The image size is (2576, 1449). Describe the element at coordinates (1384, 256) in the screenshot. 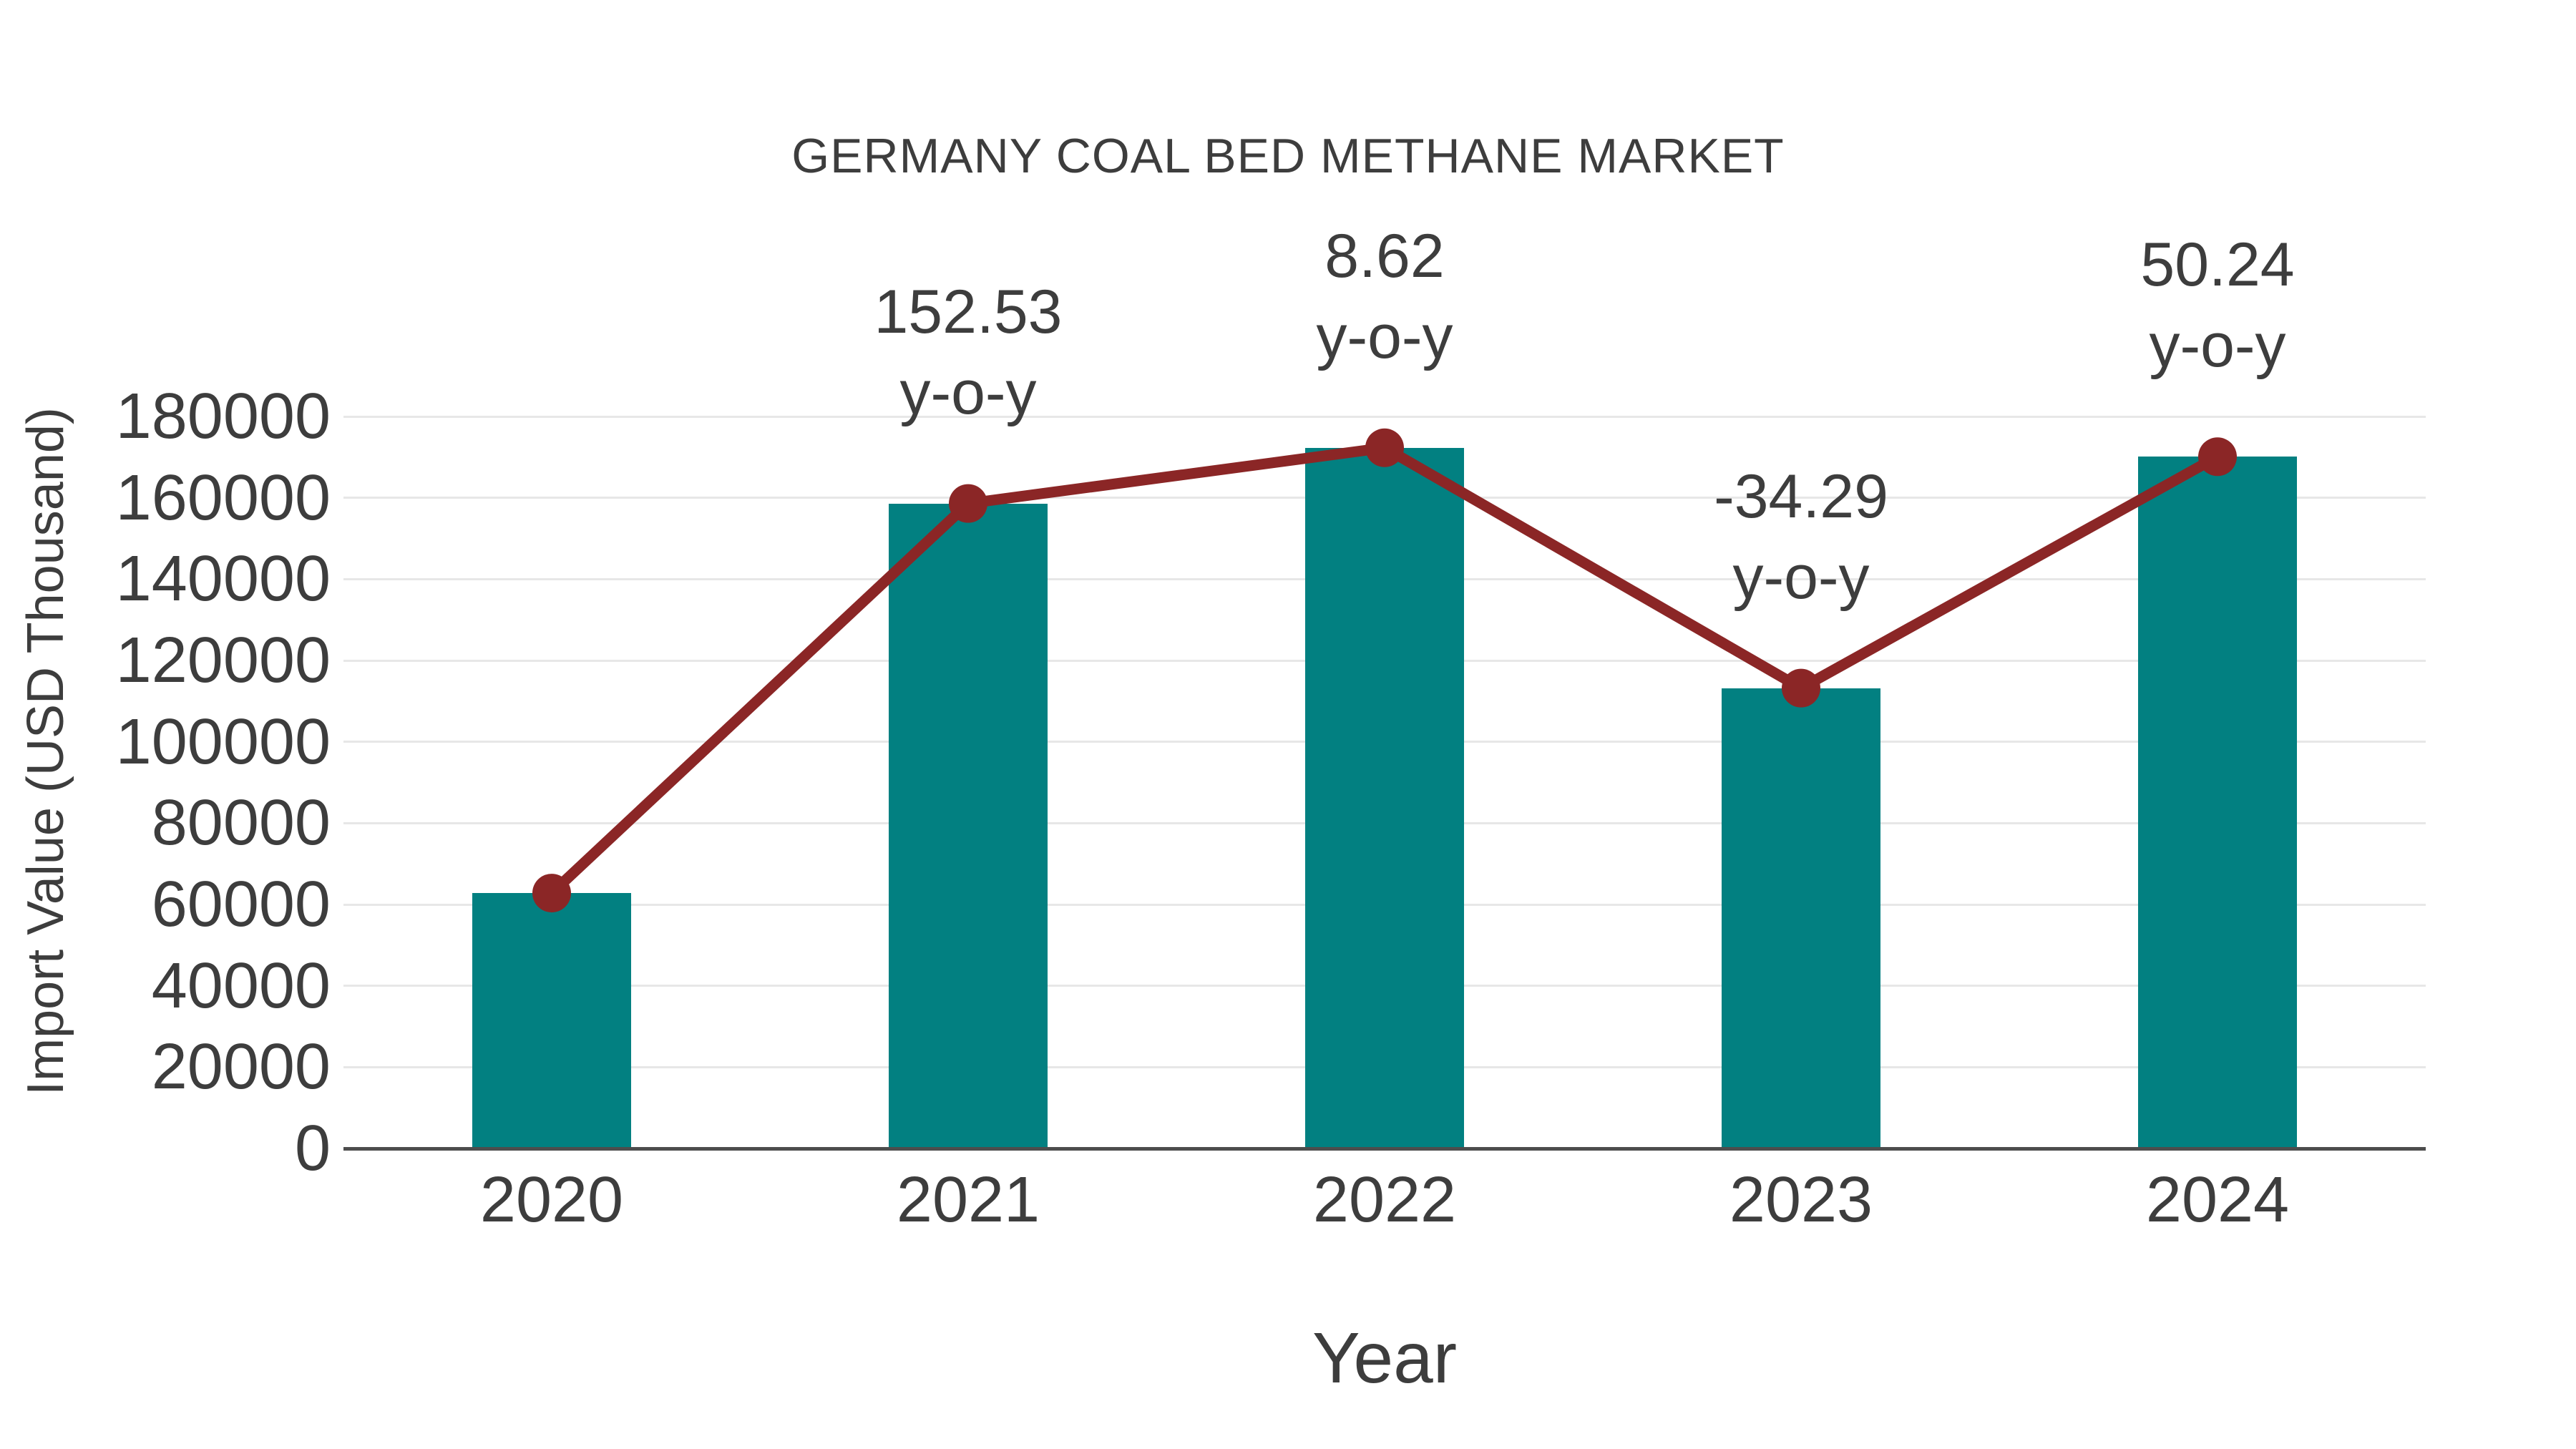

I see `annotation-value-2022: 8.62` at that location.